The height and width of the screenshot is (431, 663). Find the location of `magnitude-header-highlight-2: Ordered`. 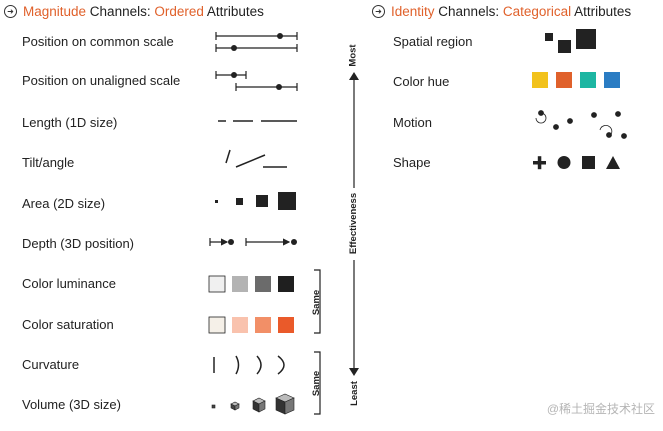

magnitude-header-highlight-2: Ordered is located at coordinates (179, 11).